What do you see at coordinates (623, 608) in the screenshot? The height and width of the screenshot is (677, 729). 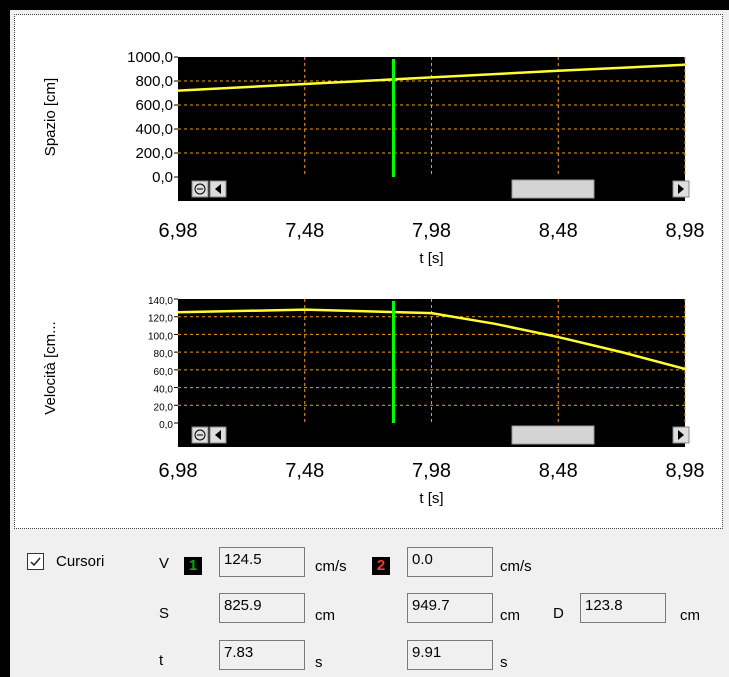 I see `d-field: 123.8` at bounding box center [623, 608].